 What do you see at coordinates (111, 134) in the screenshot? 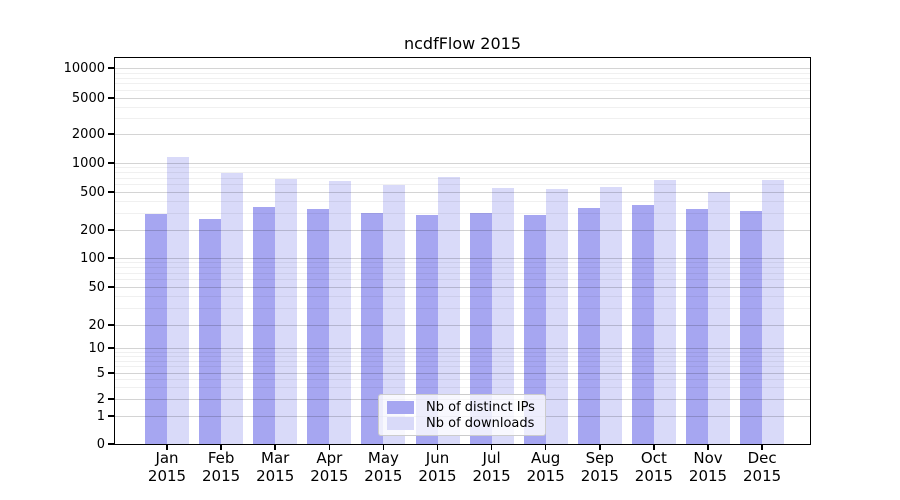
I see `y-tick-mark-2000` at bounding box center [111, 134].